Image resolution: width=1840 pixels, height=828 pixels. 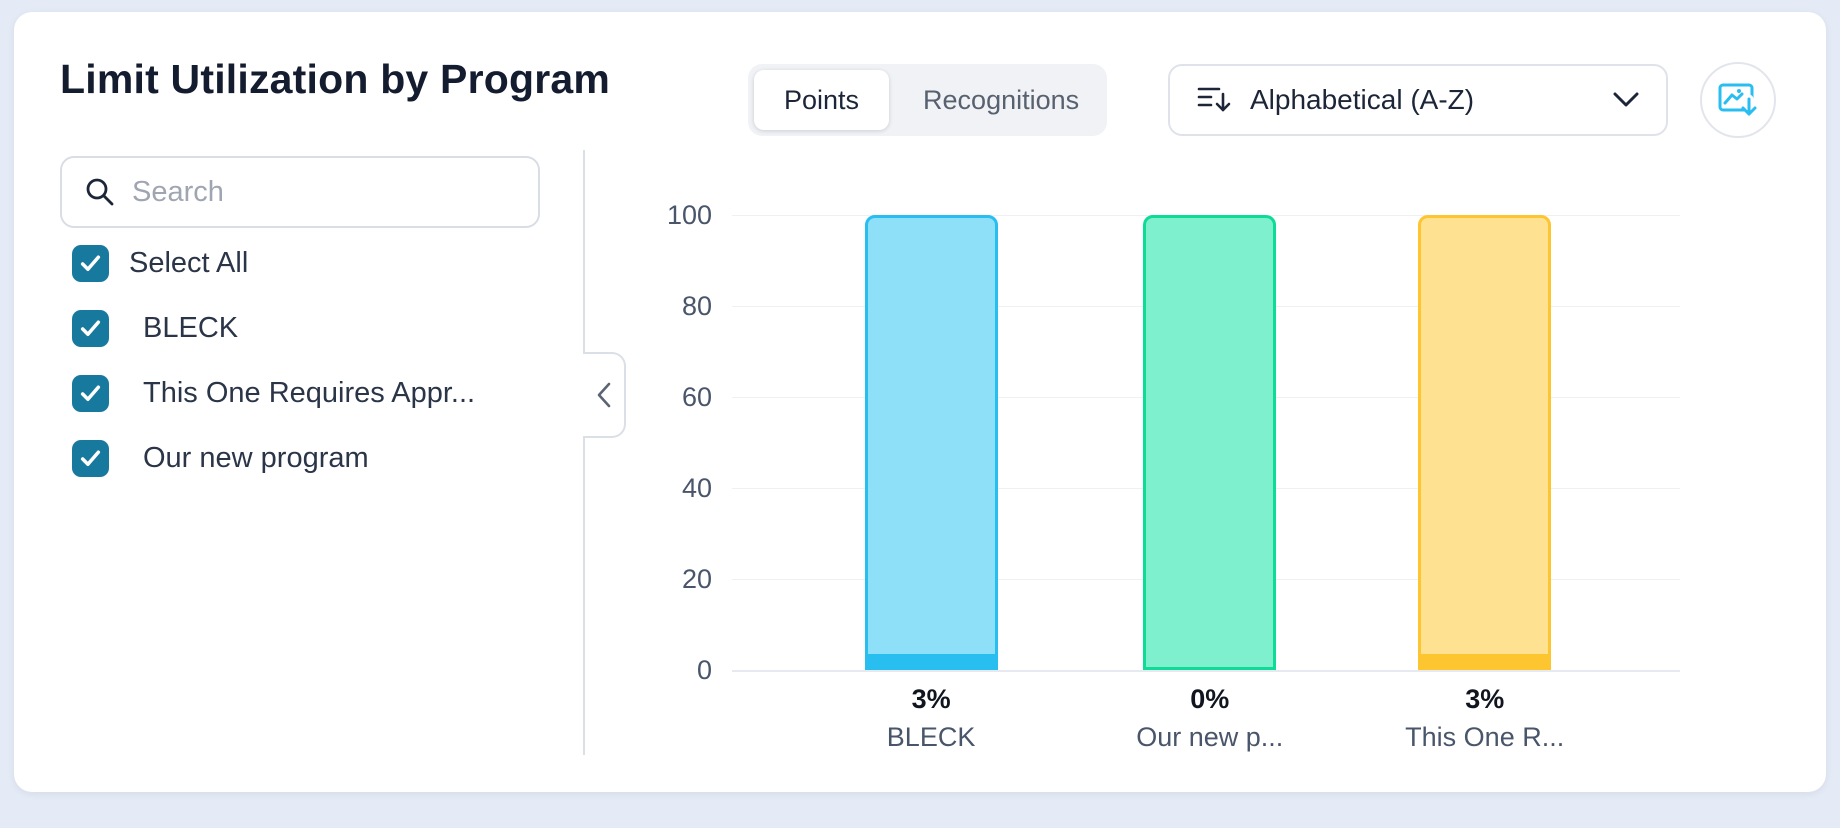 I want to click on program-label: Our new program, so click(x=256, y=457).